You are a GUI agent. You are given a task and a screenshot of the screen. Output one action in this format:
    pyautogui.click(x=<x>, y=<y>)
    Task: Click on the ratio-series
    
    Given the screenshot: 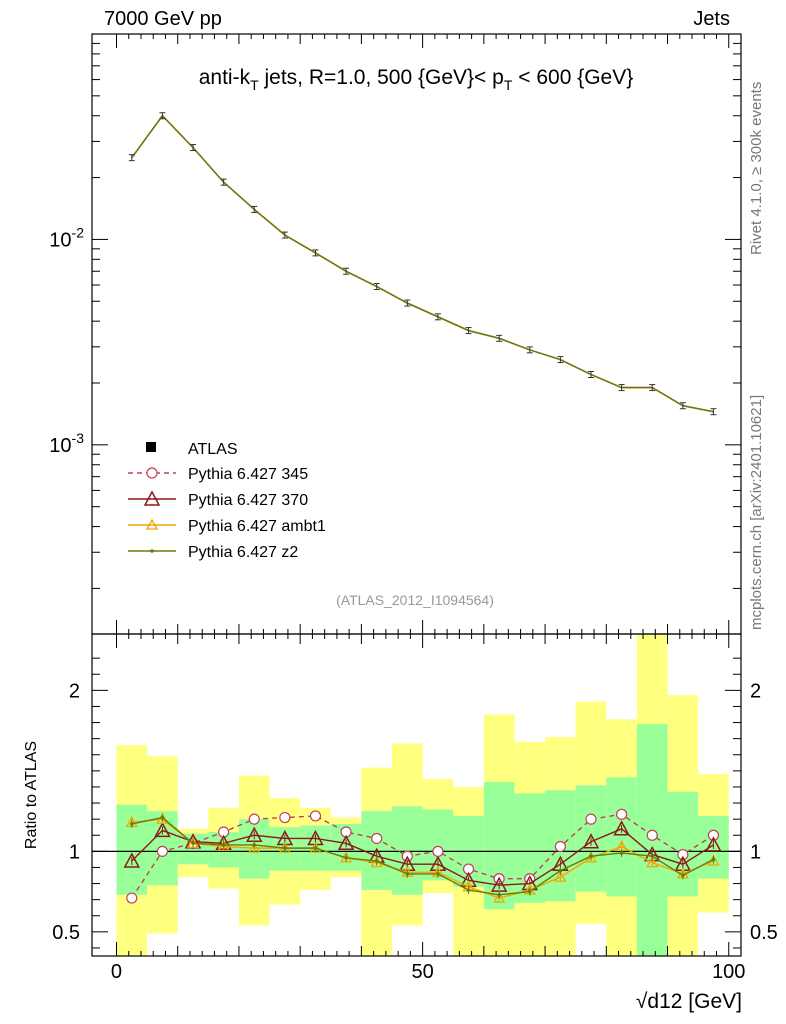 What is the action you would take?
    pyautogui.click(x=422, y=856)
    